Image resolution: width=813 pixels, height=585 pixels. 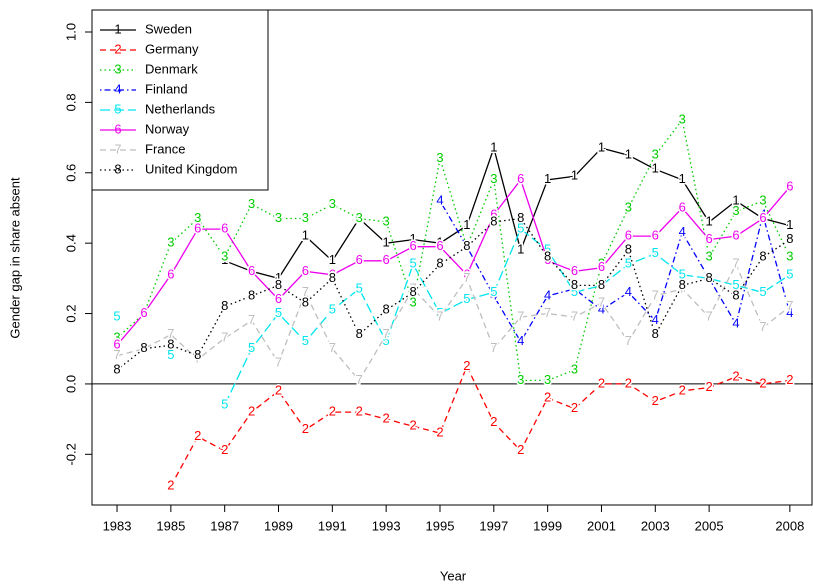 What do you see at coordinates (493, 525) in the screenshot?
I see `x-tick-label: 1997` at bounding box center [493, 525].